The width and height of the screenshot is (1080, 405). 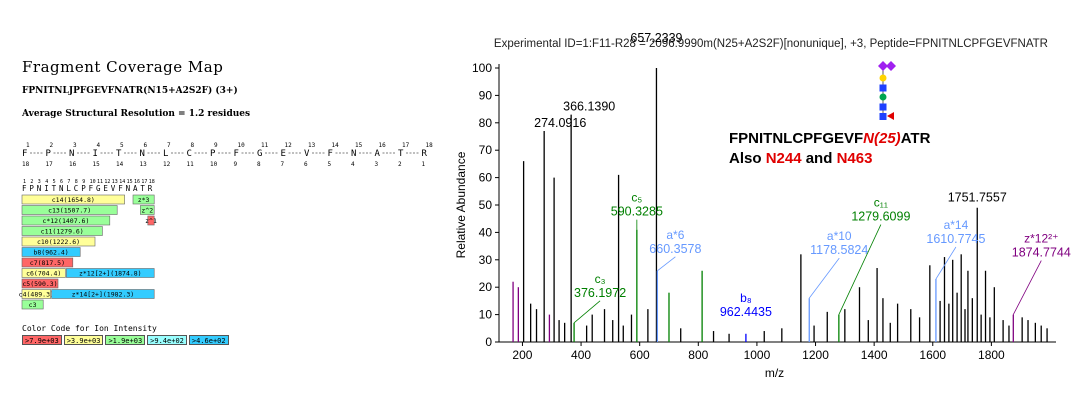 What do you see at coordinates (640, 355) in the screenshot?
I see `x-tick-label: 600` at bounding box center [640, 355].